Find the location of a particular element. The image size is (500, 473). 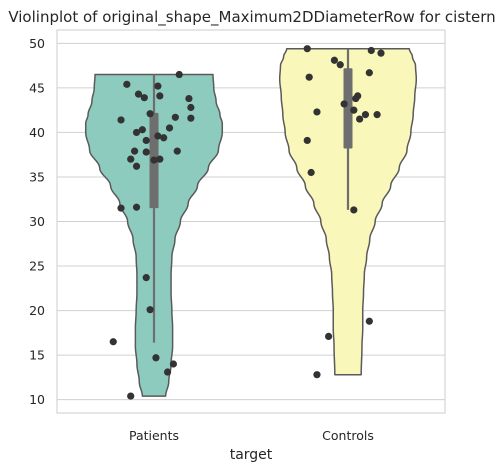

x-tick-label: Controls is located at coordinates (348, 435).